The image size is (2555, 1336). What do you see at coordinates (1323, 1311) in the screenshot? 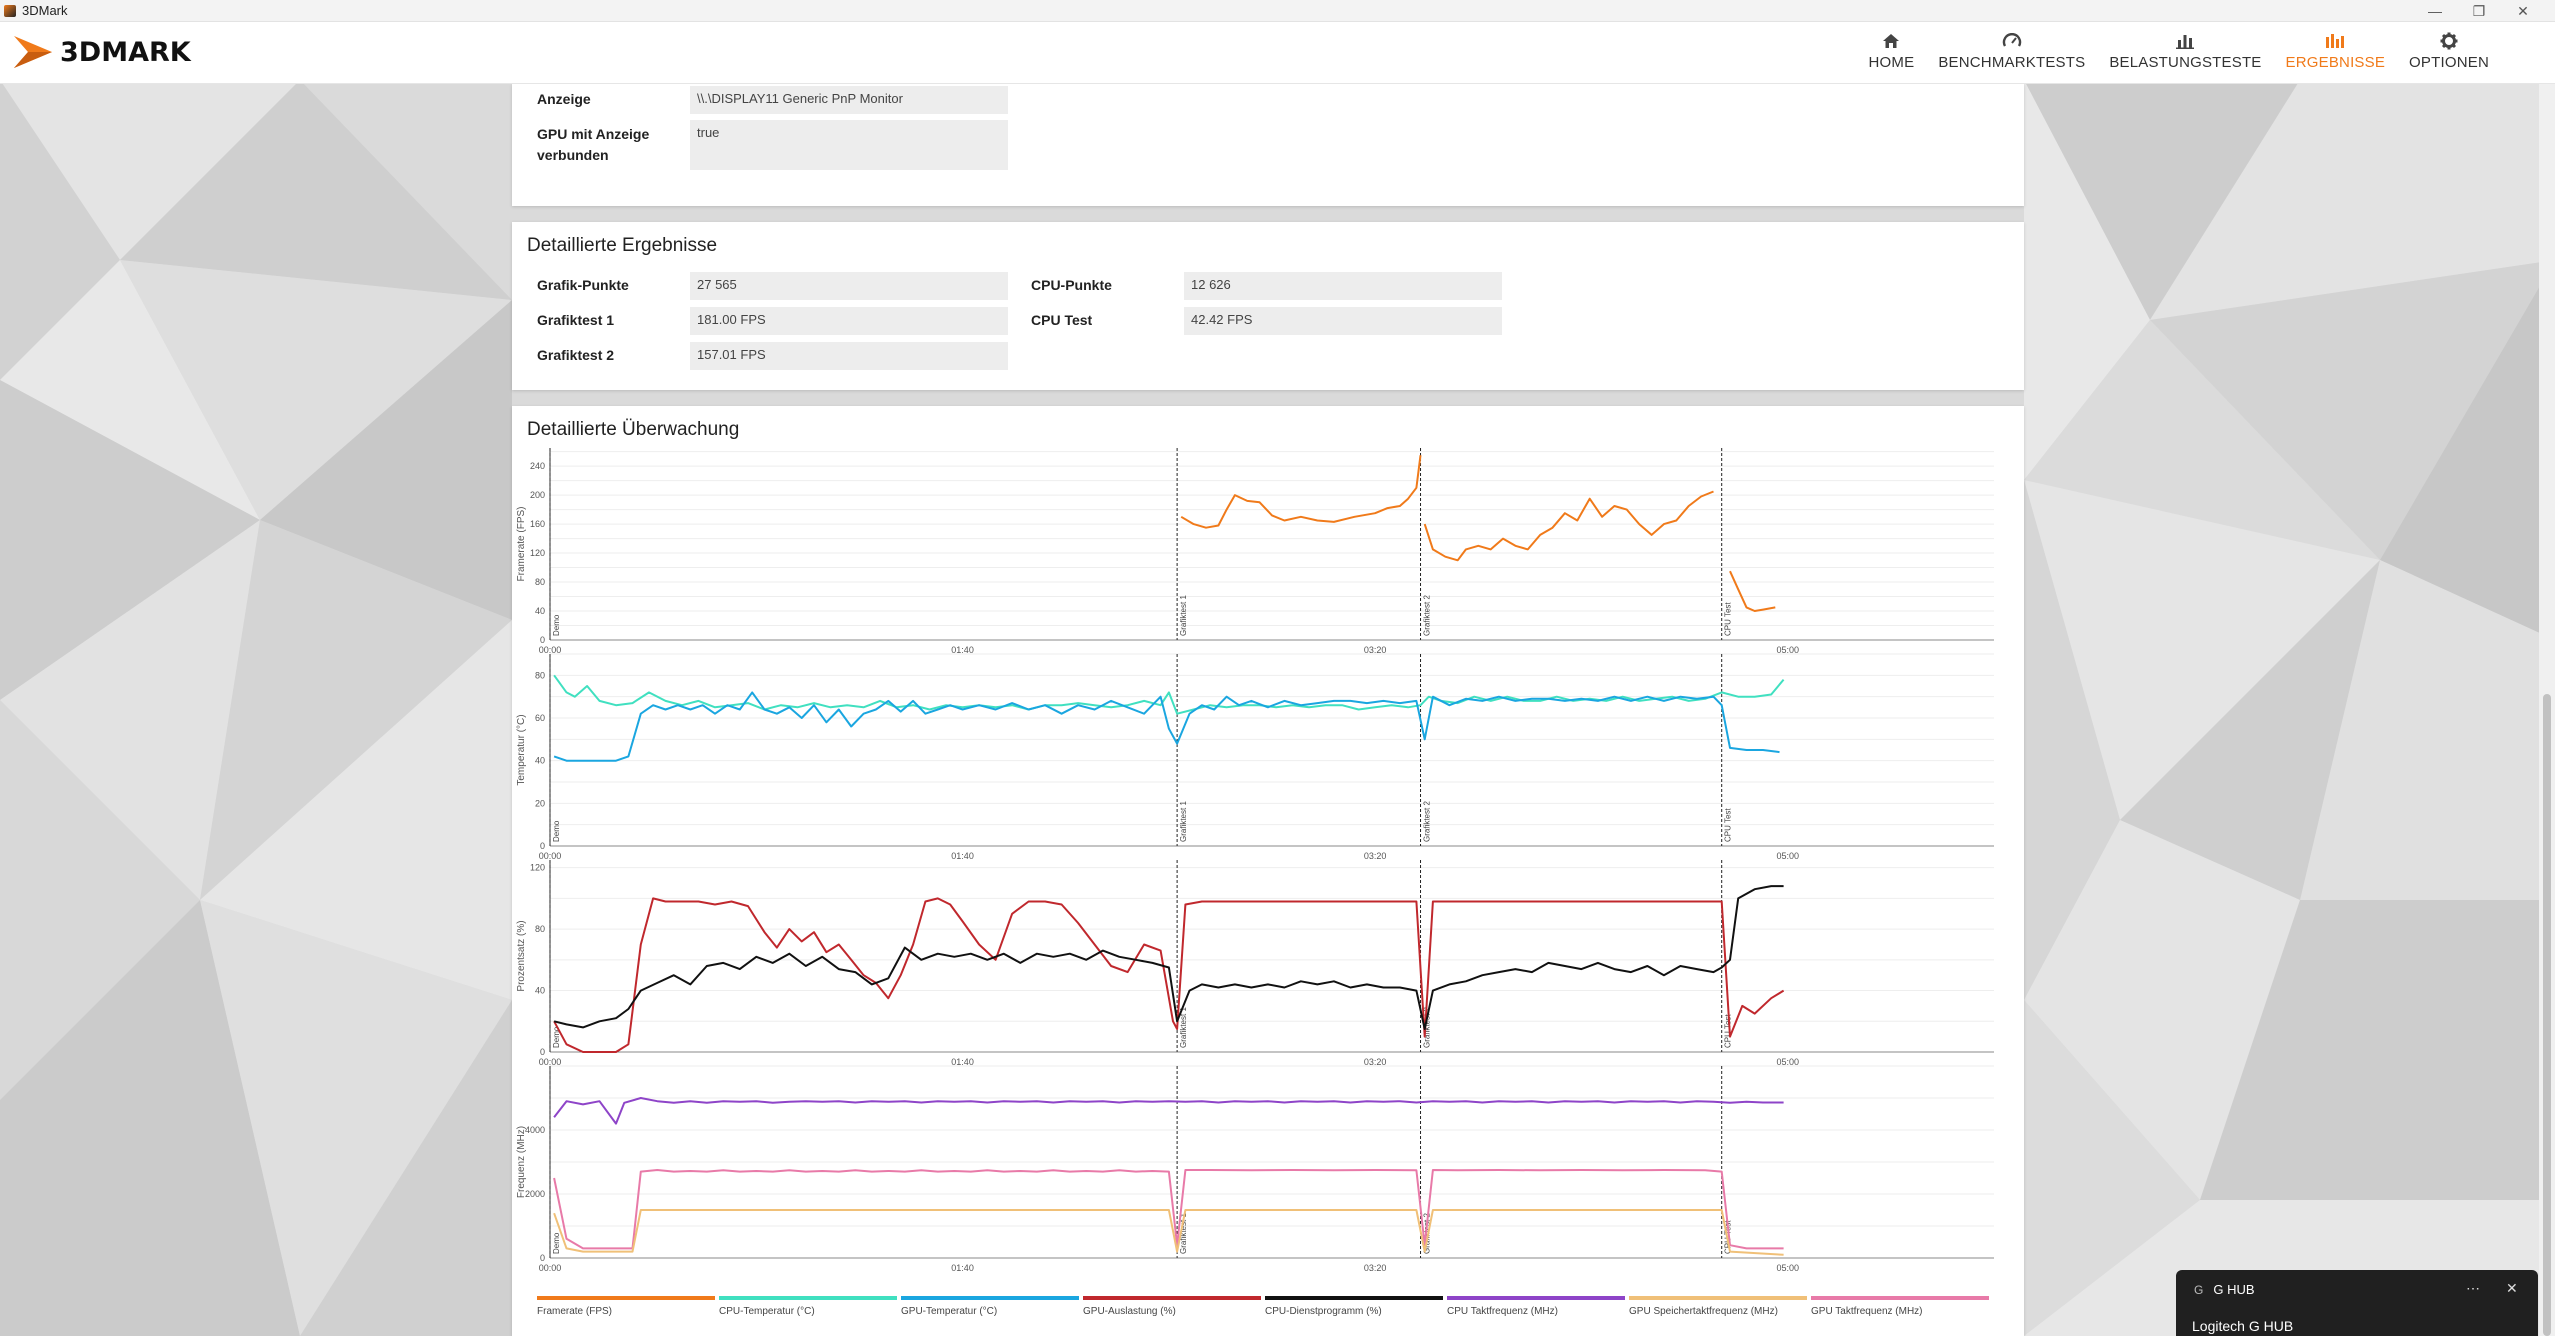
I see `legend-label: CPU-Dienstprogramm (%)` at bounding box center [1323, 1311].